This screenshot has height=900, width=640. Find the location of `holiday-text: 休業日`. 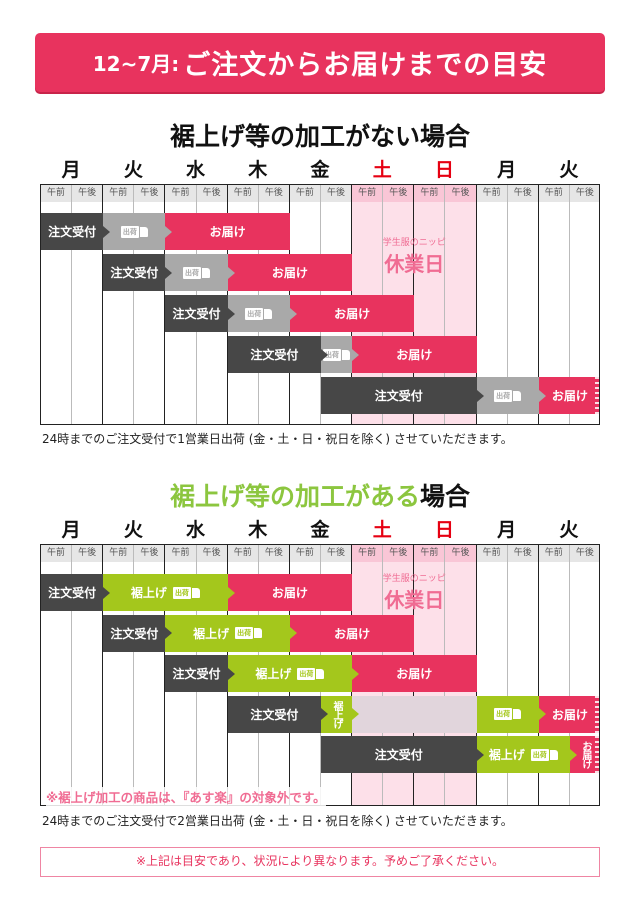

holiday-text: 休業日 is located at coordinates (414, 600).